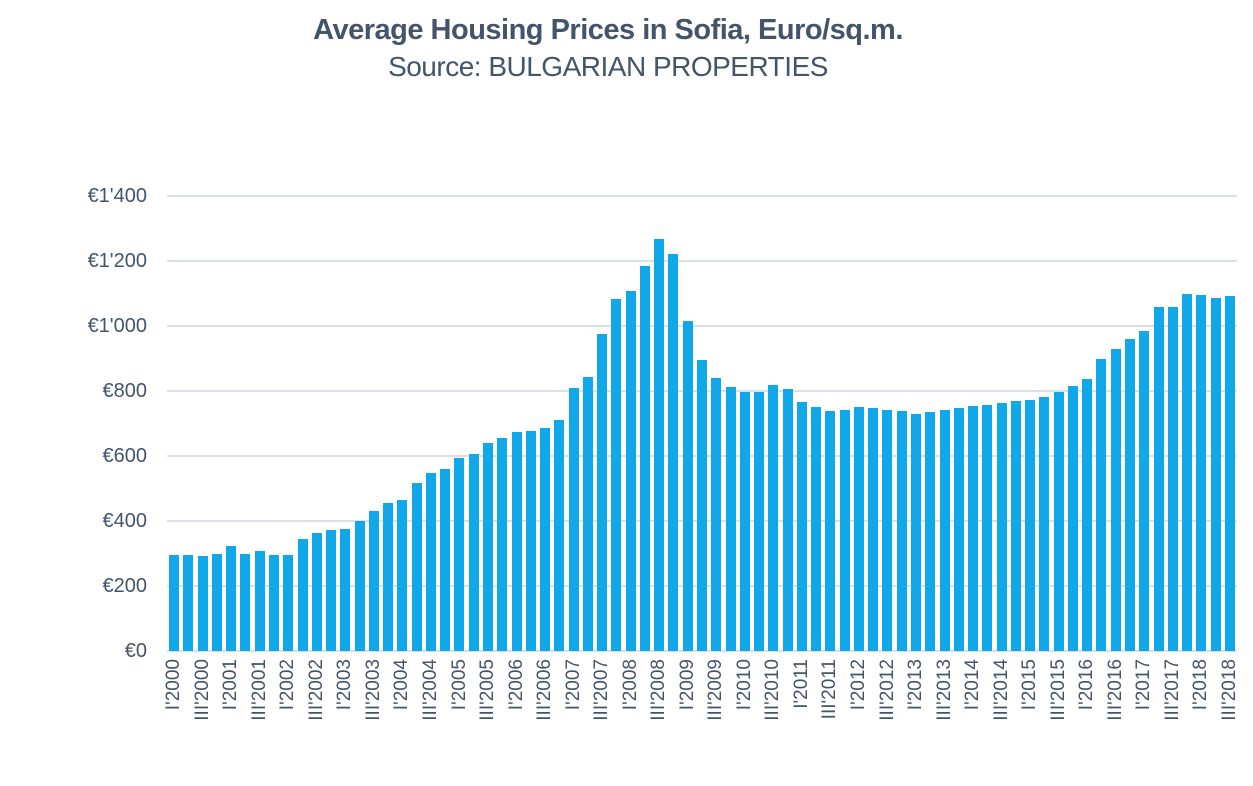 Image resolution: width=1253 pixels, height=786 pixels. Describe the element at coordinates (430, 690) in the screenshot. I see `x-axis-tick-label: III'2004` at that location.